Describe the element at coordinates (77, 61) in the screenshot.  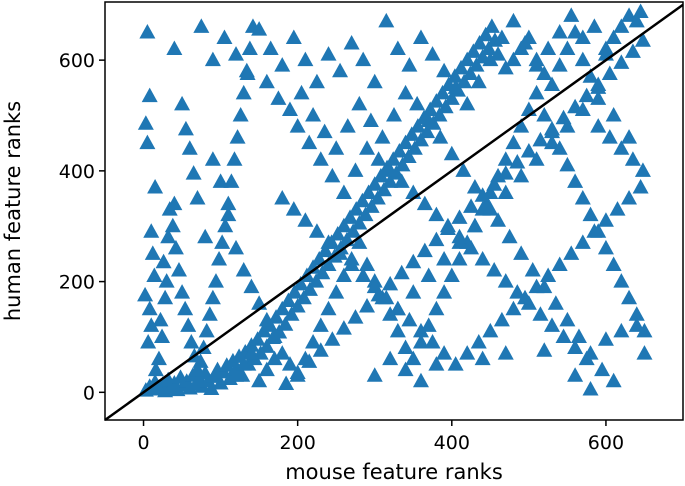
I see `y-tick-label-600: 600` at that location.